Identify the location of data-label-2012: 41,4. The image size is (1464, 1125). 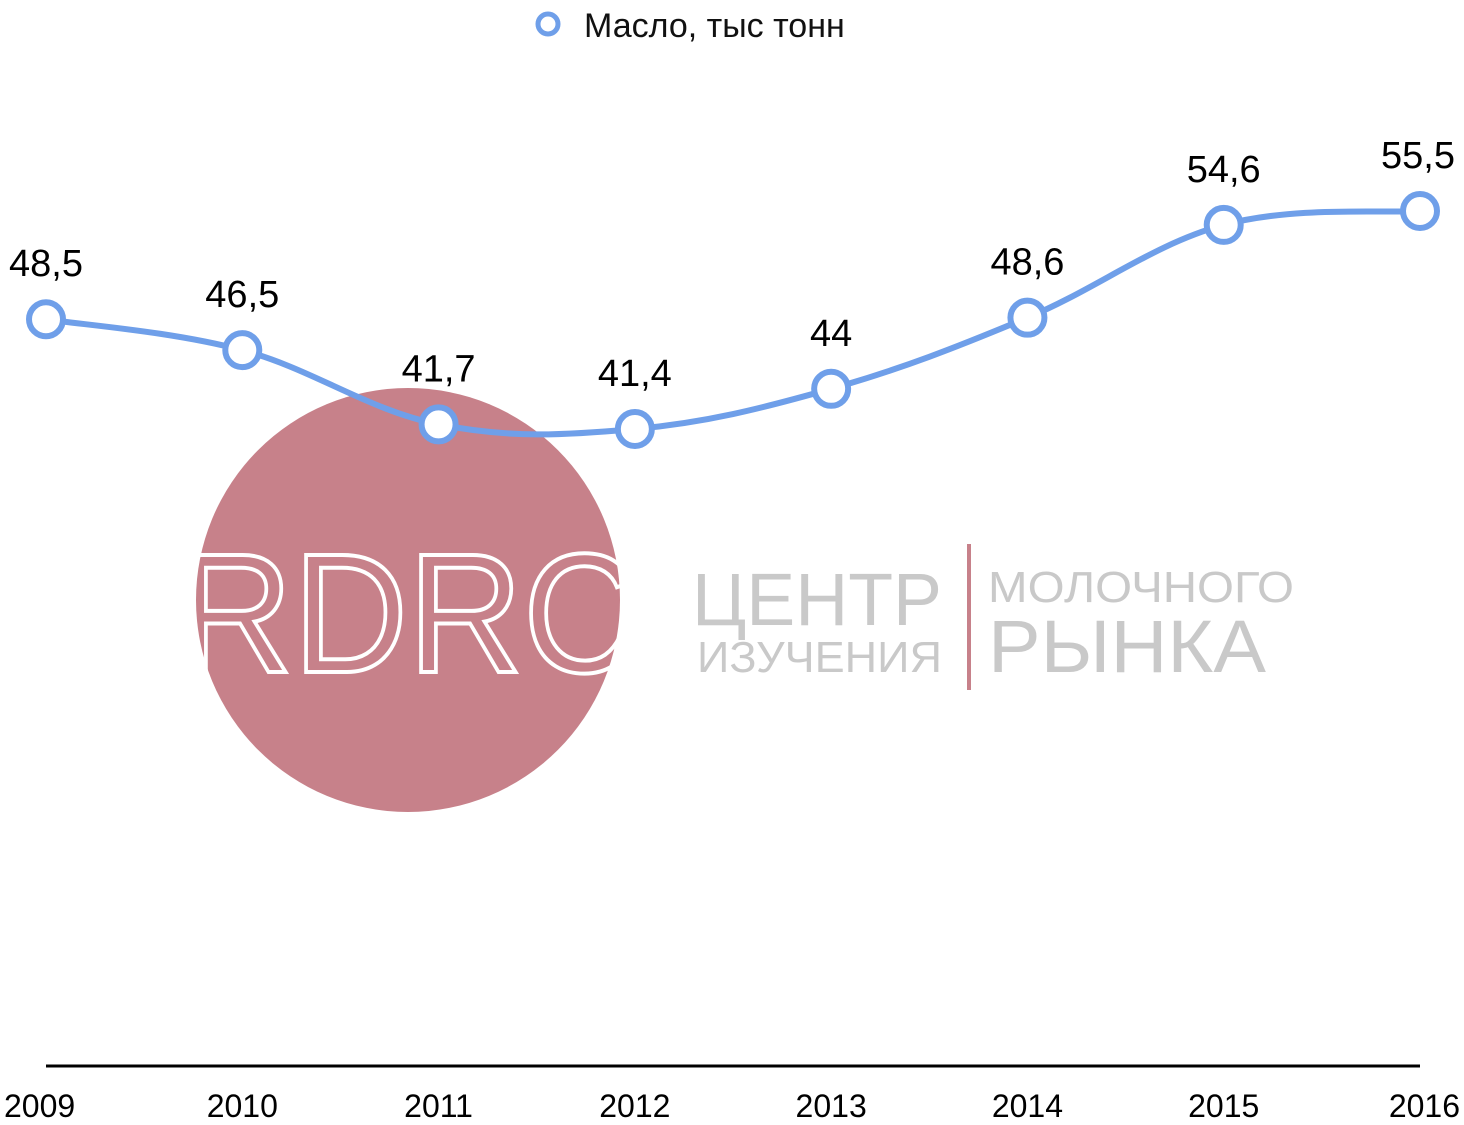
(635, 374).